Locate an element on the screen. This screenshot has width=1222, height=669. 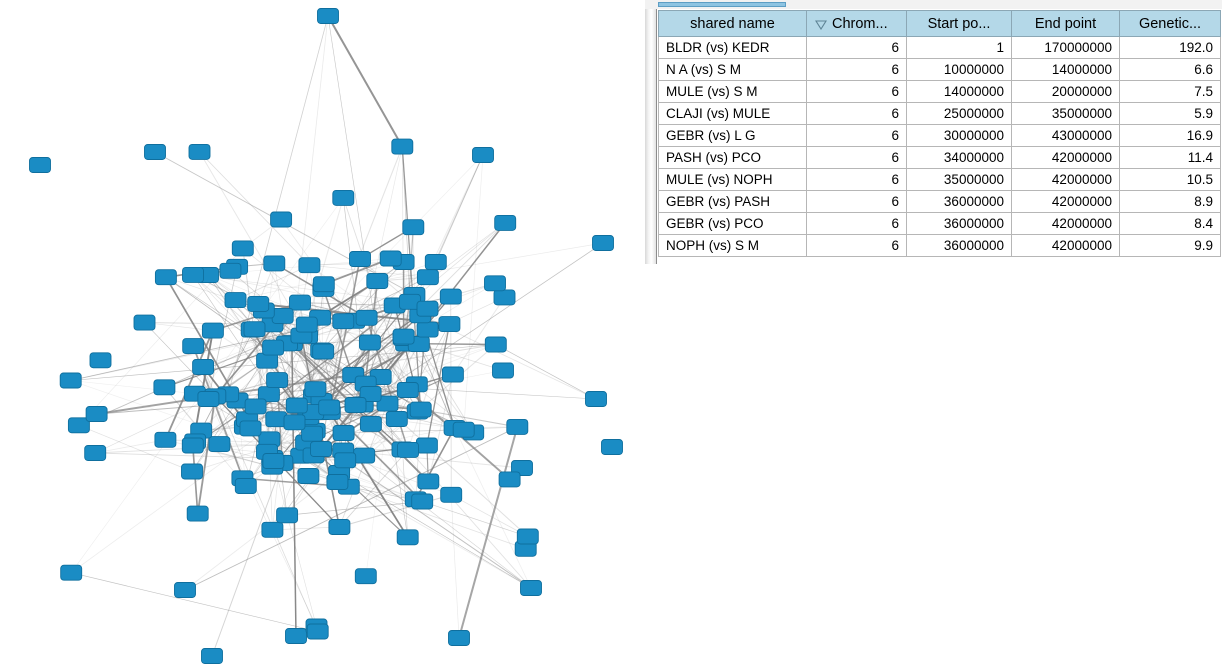
cell-start_point: 36000000 is located at coordinates (959, 223).